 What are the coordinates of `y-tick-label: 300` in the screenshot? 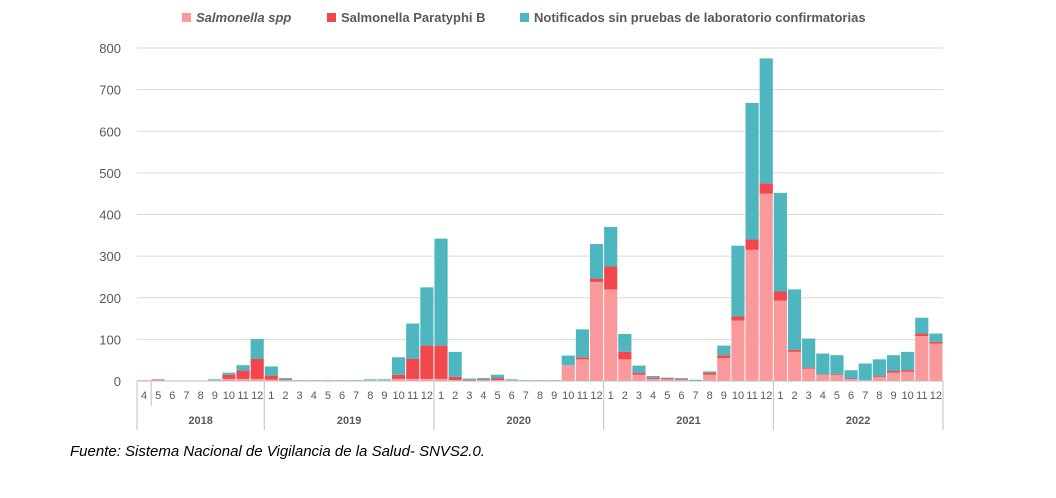 It's located at (110, 256).